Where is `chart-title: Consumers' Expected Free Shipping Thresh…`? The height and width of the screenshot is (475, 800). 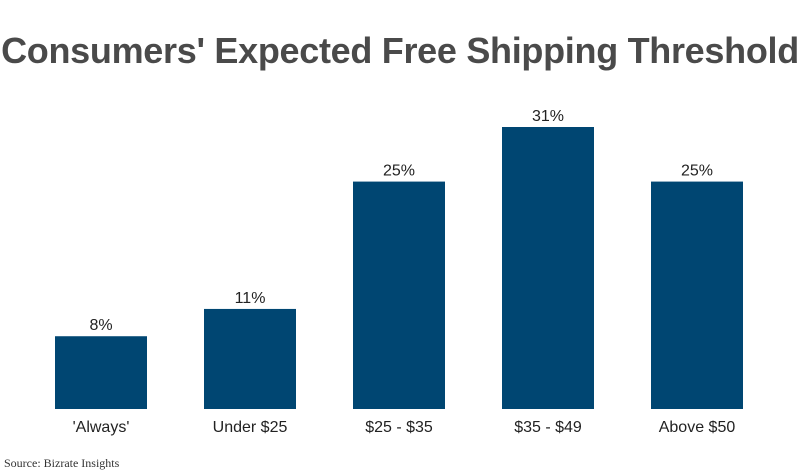 chart-title: Consumers' Expected Free Shipping Thresh… is located at coordinates (400, 50).